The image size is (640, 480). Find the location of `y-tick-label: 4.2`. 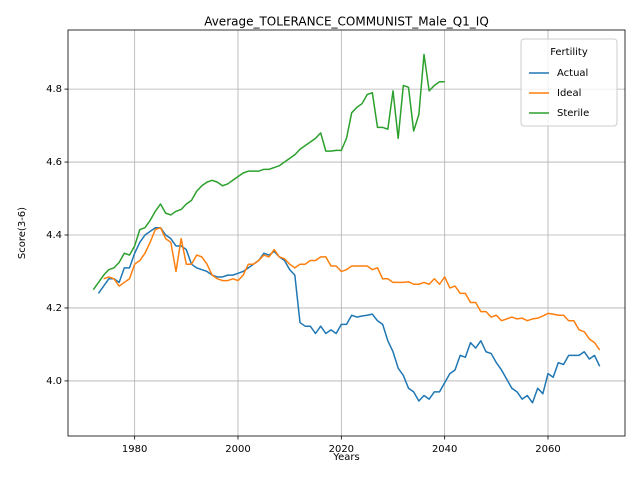

y-tick-label: 4.2 is located at coordinates (54, 308).